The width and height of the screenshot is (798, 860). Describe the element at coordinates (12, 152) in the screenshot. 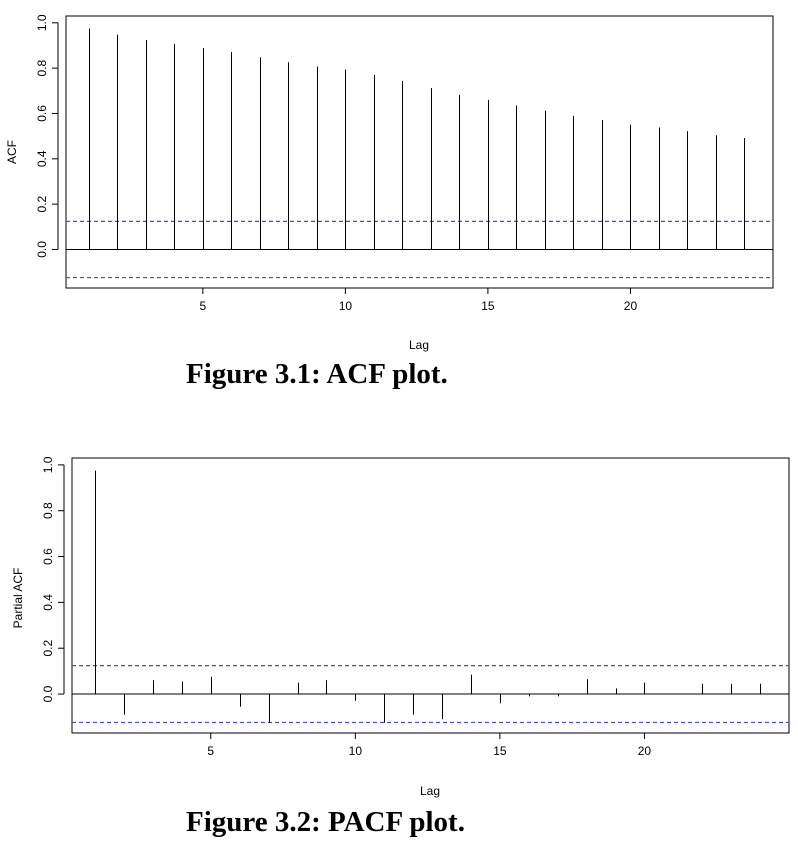

I see `y-axis-title: ACF` at that location.